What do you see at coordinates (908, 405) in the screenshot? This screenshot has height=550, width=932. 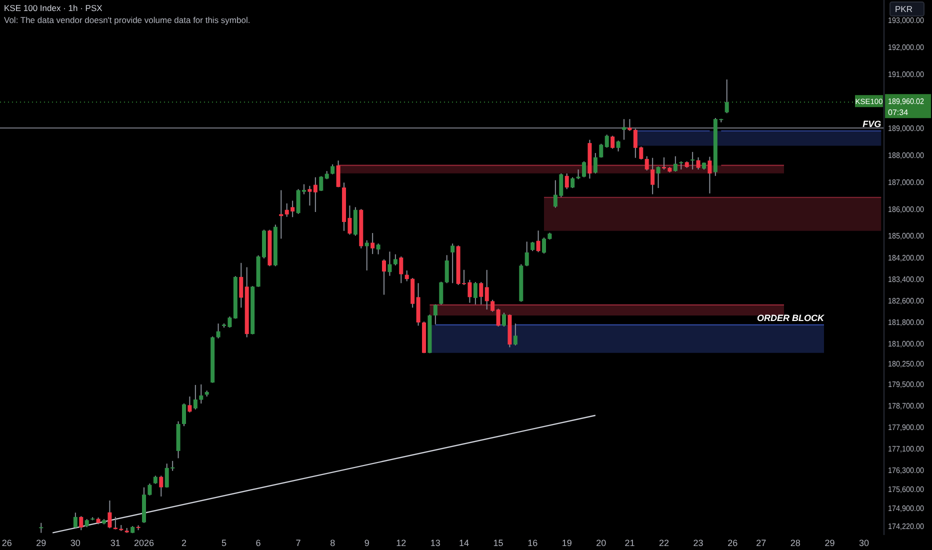 I see `y-tick-label: 178,700.00` at bounding box center [908, 405].